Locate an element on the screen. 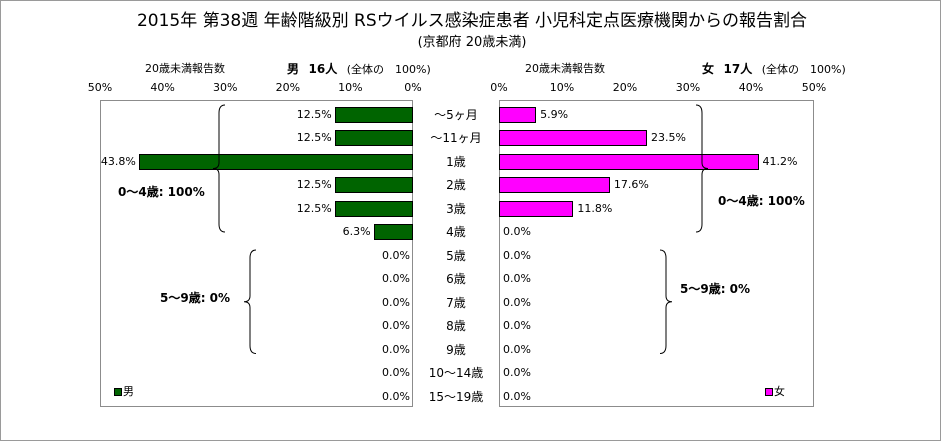 This screenshot has height=443, width=944. male-header-name: 男 is located at coordinates (293, 69).